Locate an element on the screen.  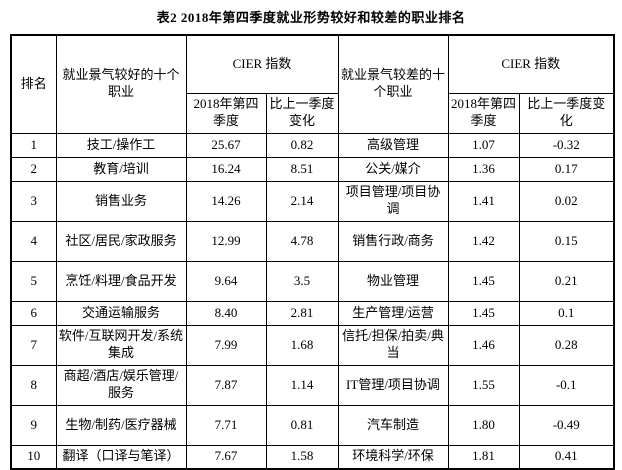
cell-bad-change: 0.17 is located at coordinates (566, 169).